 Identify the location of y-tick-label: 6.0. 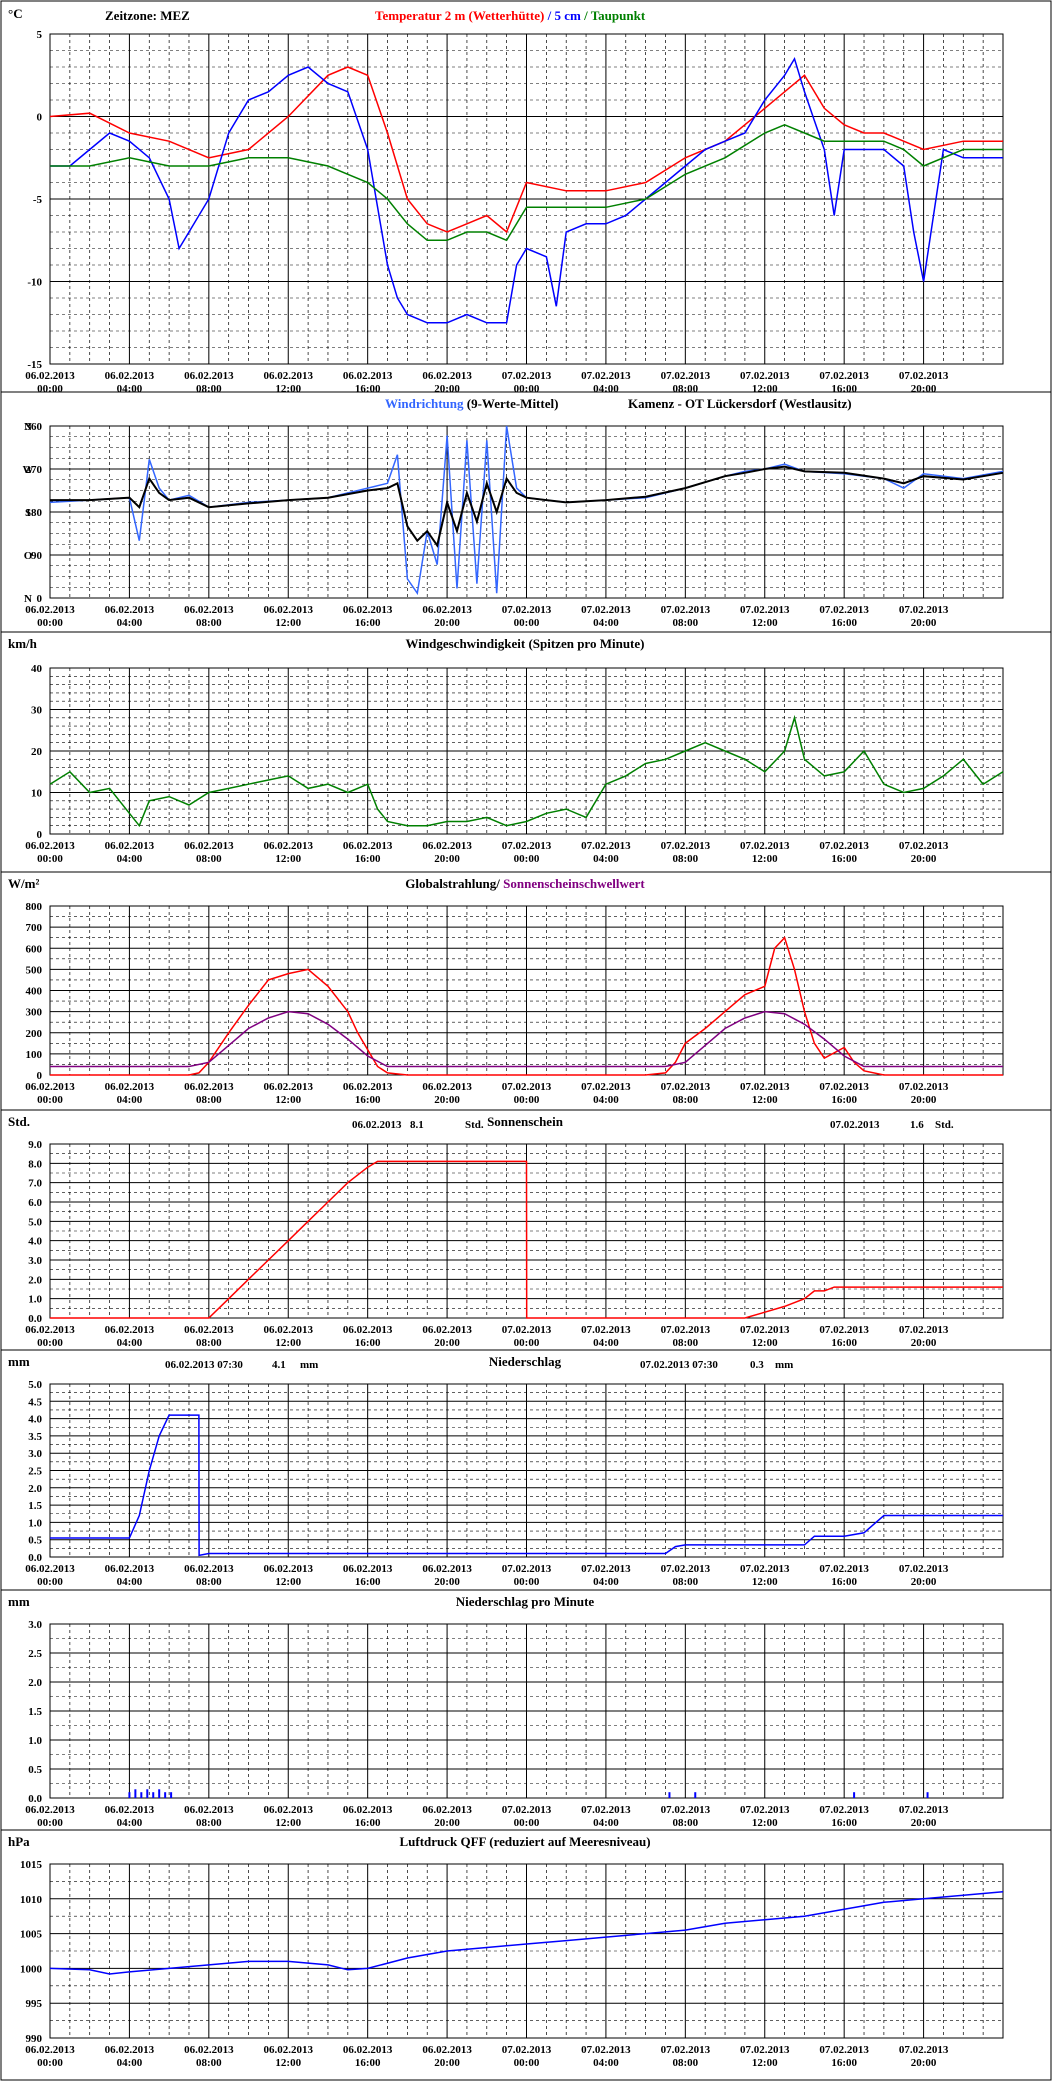
(35, 1203).